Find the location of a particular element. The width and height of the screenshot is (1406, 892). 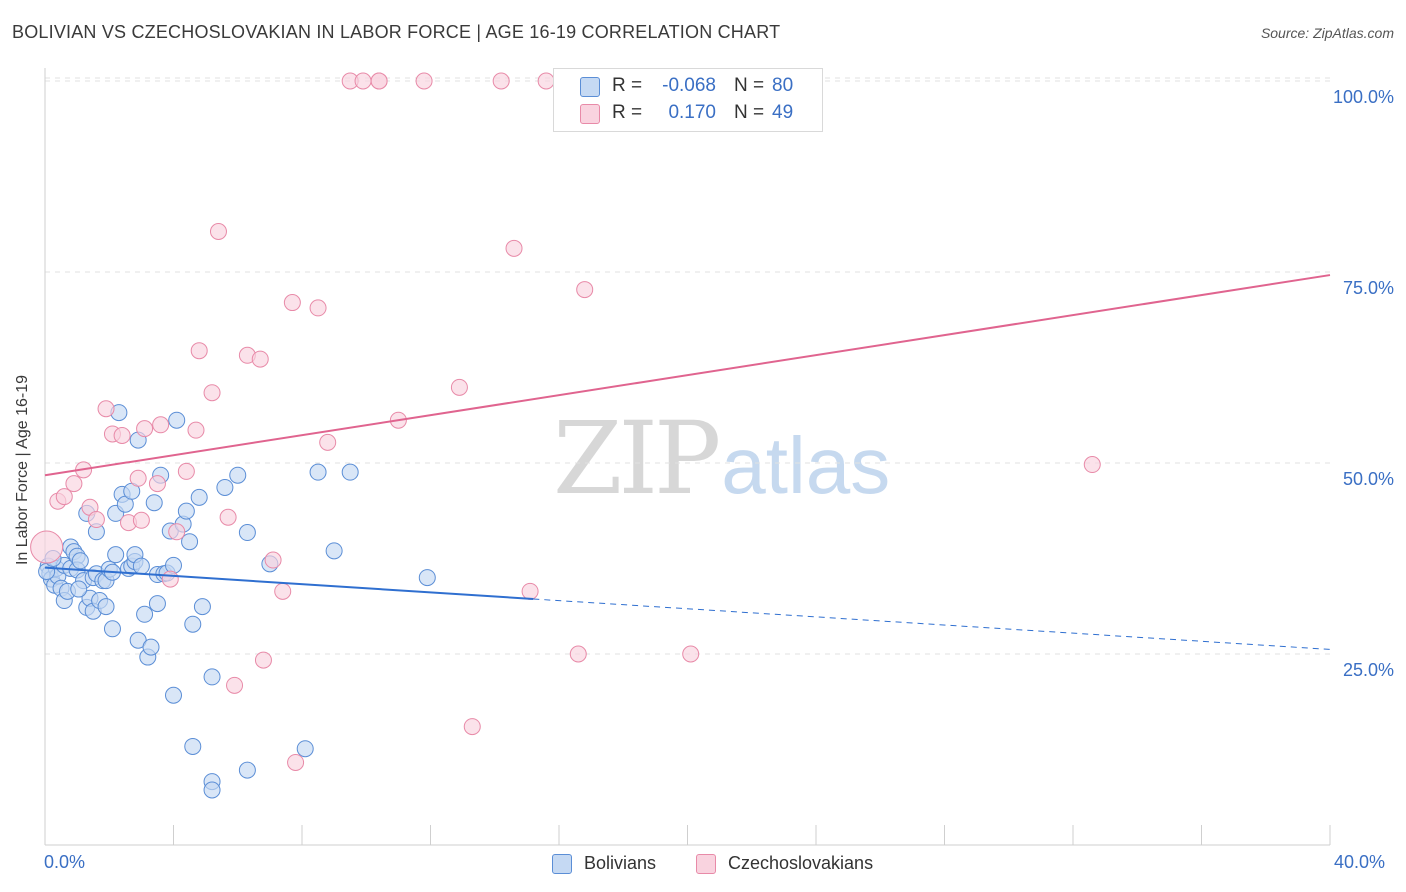

watermark: ZIPatlas is located at coordinates (721, 458).